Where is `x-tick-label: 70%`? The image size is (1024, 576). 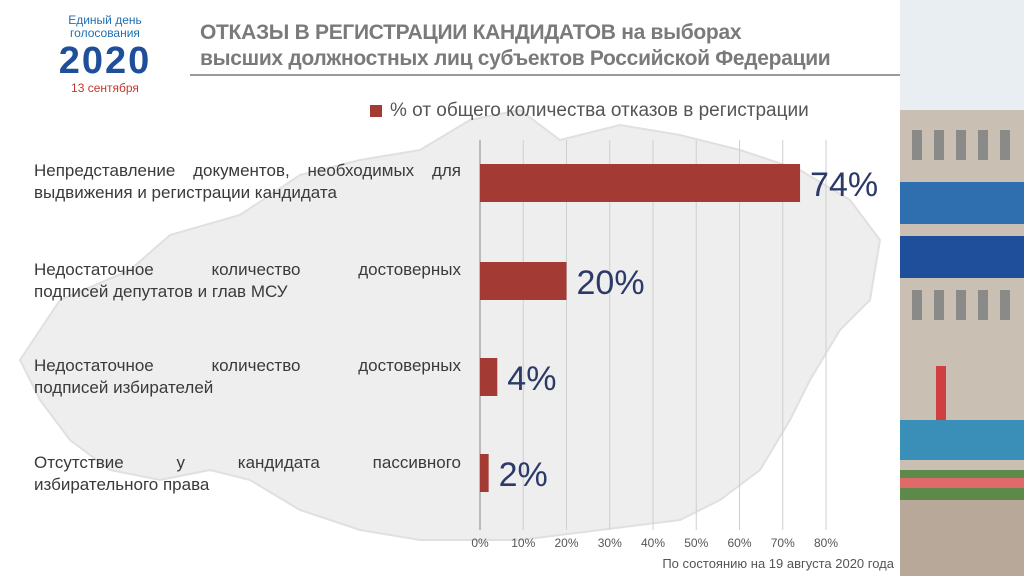
x-tick-label: 70% is located at coordinates (783, 543).